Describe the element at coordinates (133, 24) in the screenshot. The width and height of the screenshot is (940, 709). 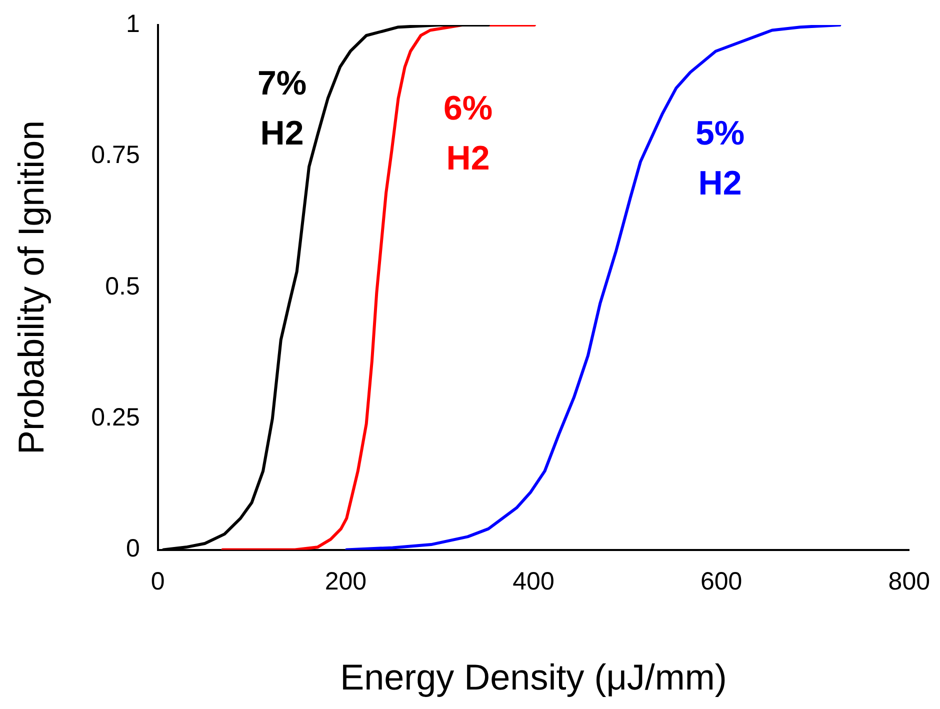
I see `y-tick-label: 1` at that location.